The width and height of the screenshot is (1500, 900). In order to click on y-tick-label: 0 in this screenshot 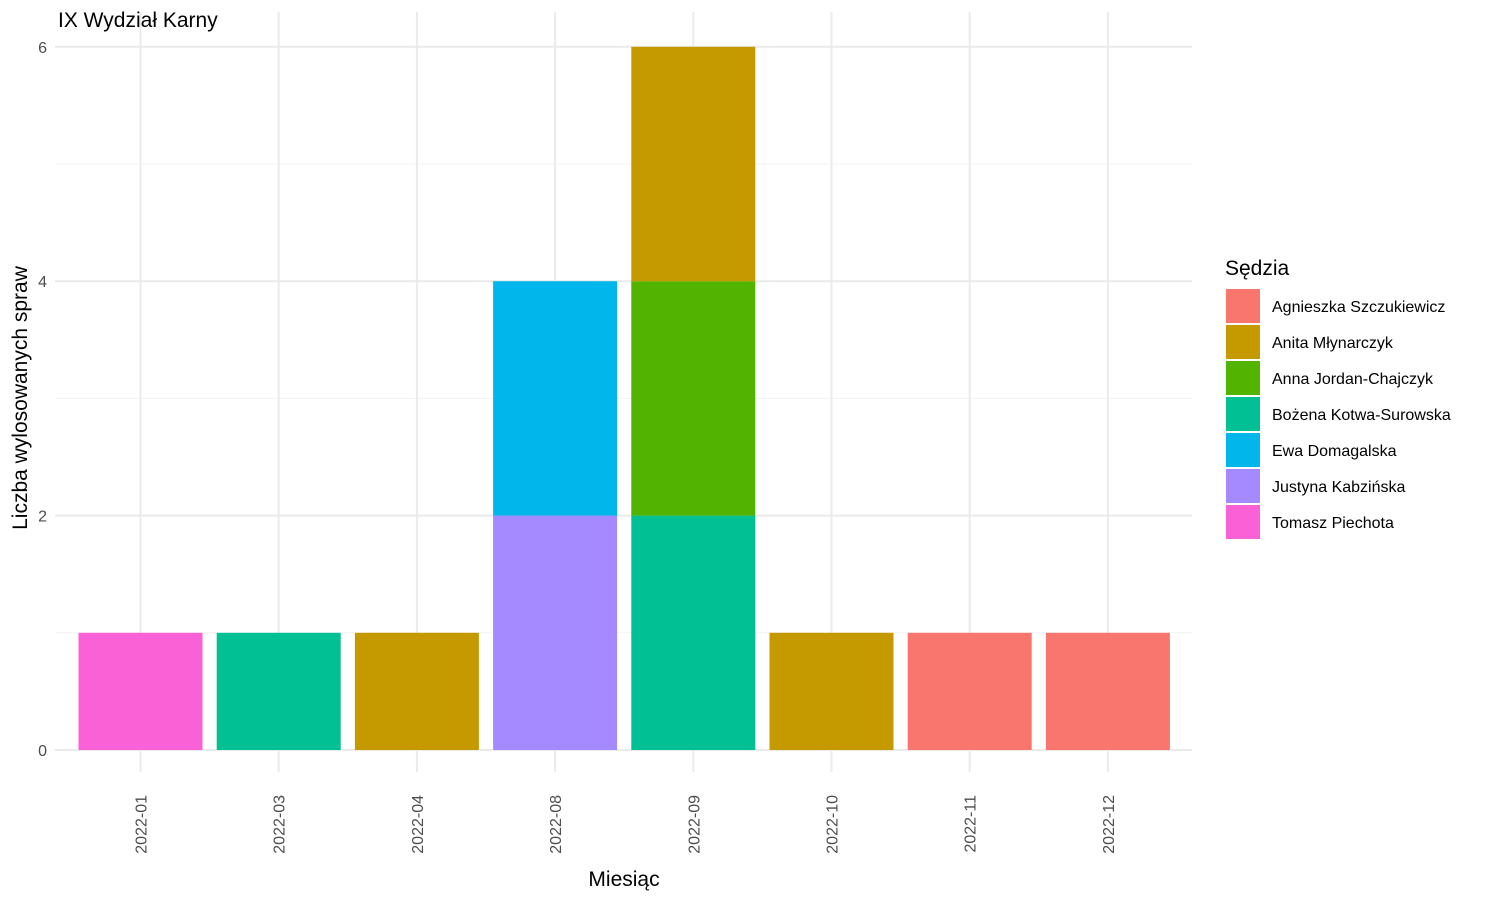, I will do `click(42, 751)`.